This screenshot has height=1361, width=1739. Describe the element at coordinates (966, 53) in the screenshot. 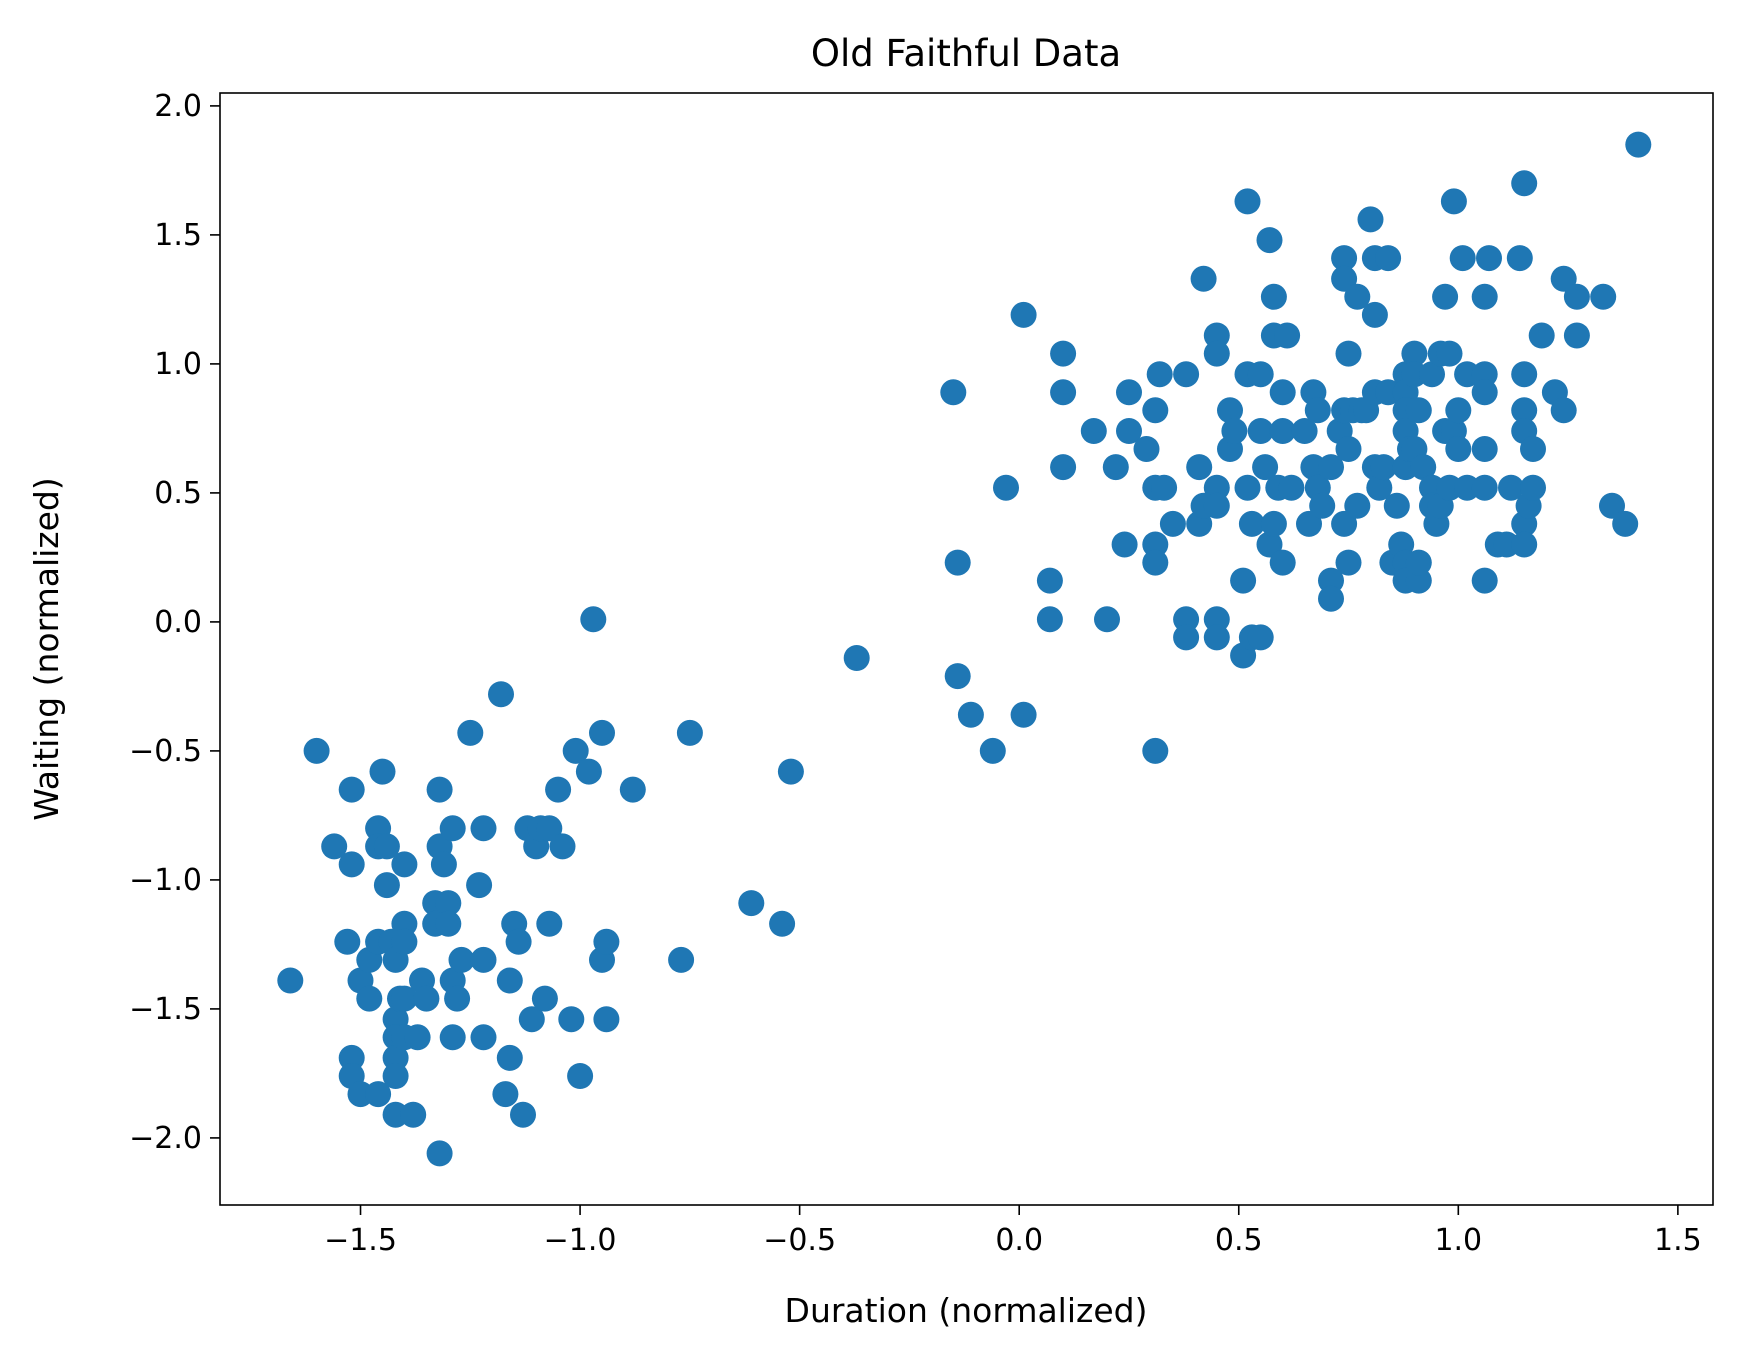

I see `chart-title: Old Faithful Data` at that location.